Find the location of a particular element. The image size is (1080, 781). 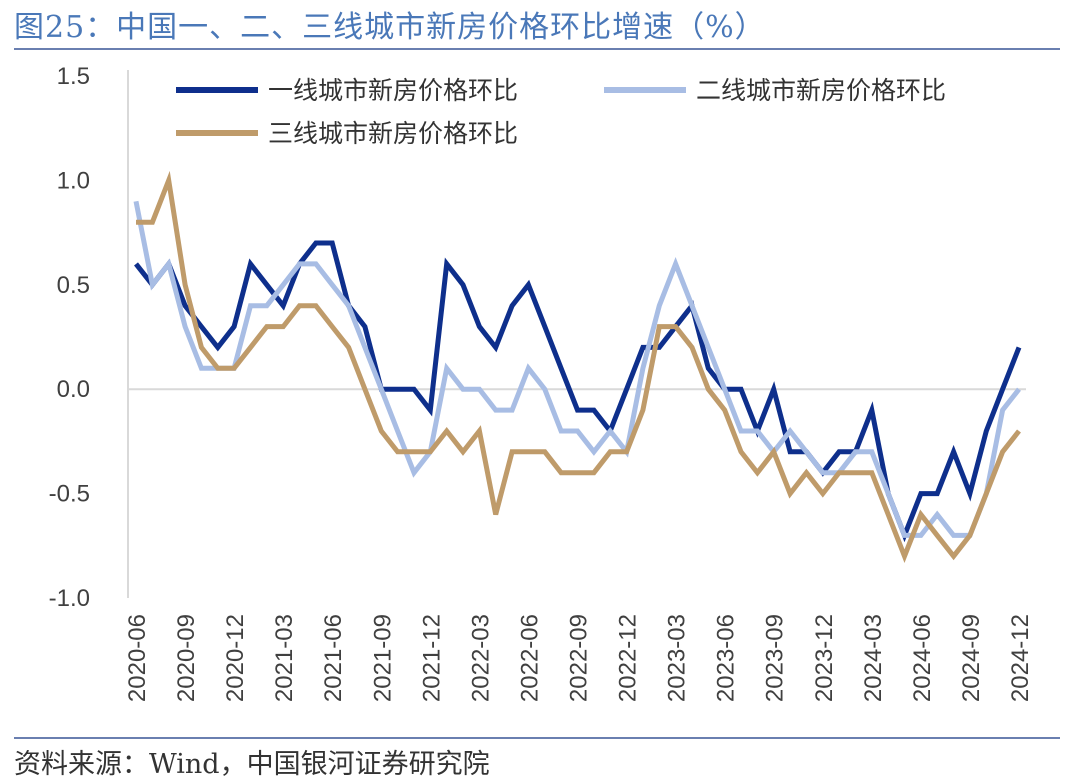

y-tick-label: -0.5 is located at coordinates (69, 494).